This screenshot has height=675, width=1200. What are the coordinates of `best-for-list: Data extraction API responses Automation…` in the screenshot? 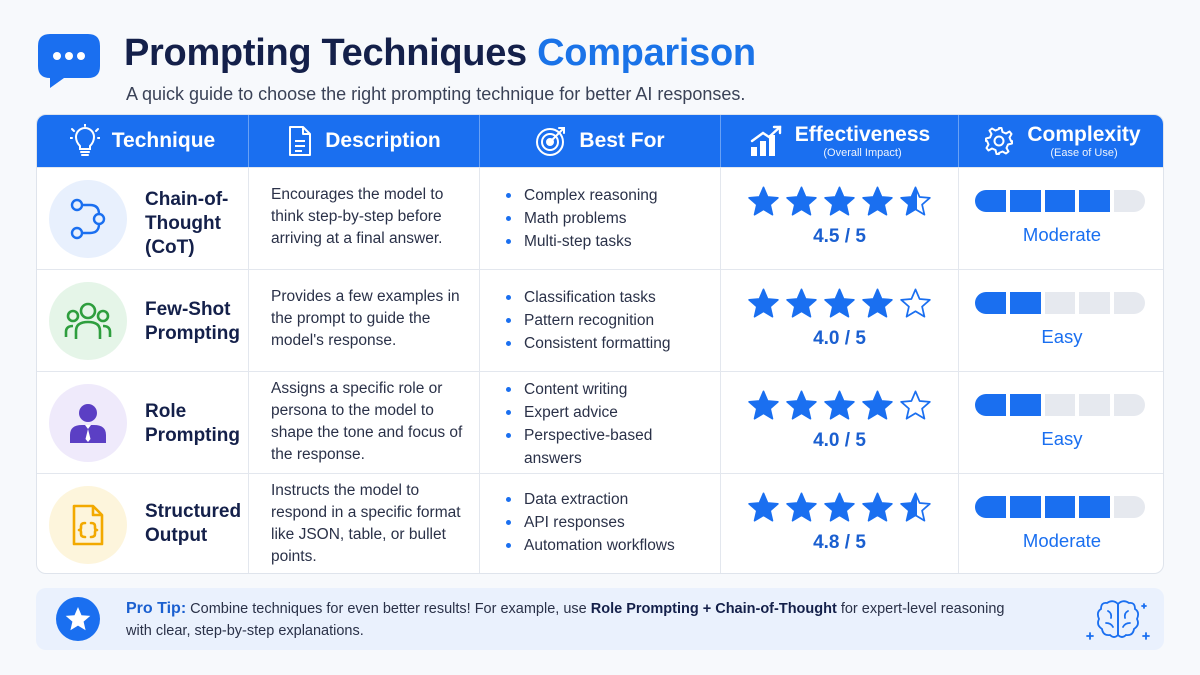 It's located at (590, 522).